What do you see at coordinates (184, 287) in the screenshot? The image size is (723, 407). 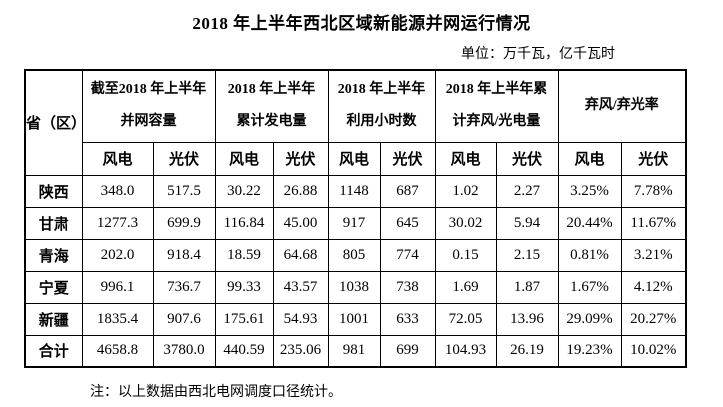 I see `value-cell: 736.7` at bounding box center [184, 287].